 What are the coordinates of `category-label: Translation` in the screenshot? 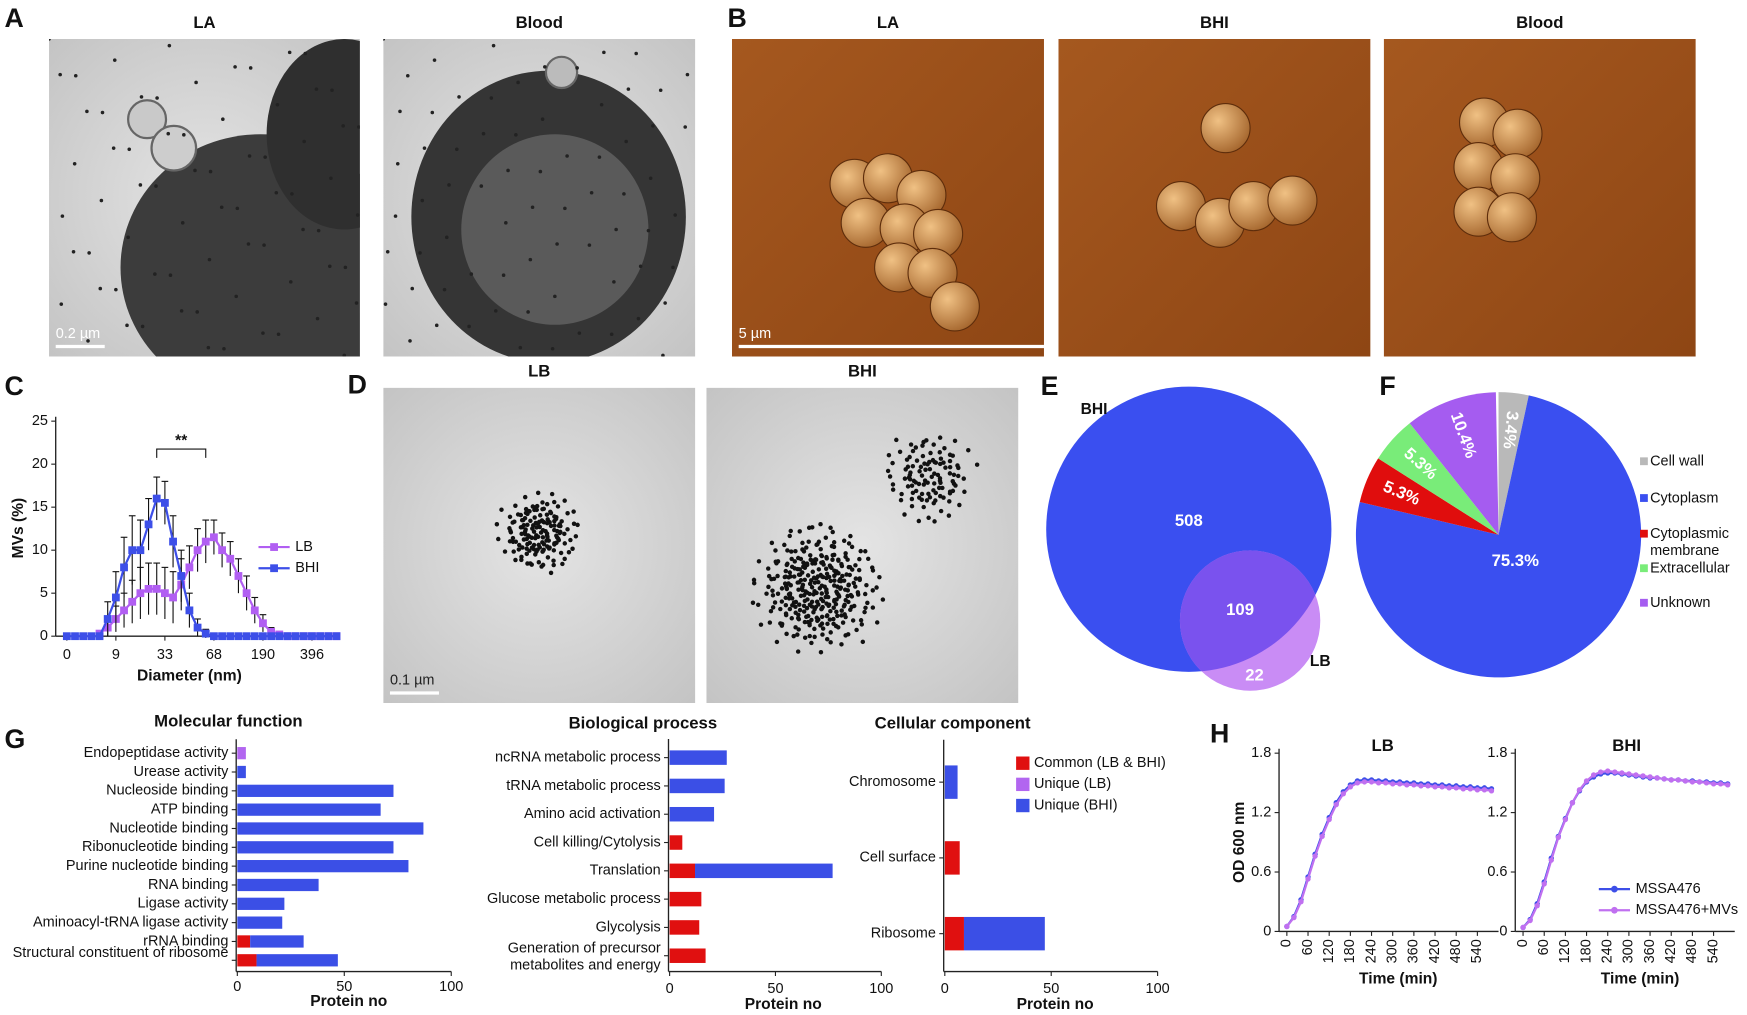 It's located at (625, 871).